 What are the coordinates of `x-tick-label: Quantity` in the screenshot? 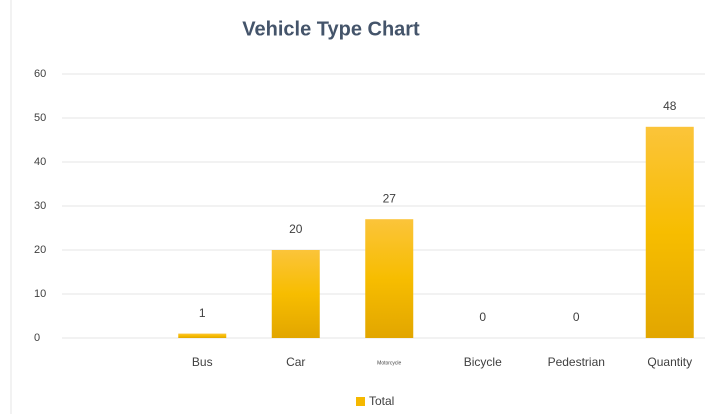 It's located at (669, 362).